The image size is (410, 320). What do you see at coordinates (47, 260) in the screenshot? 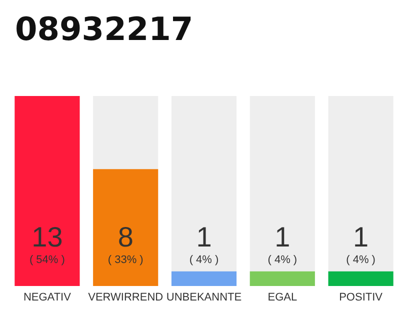
I see `annotation: ( 54% )` at bounding box center [47, 260].